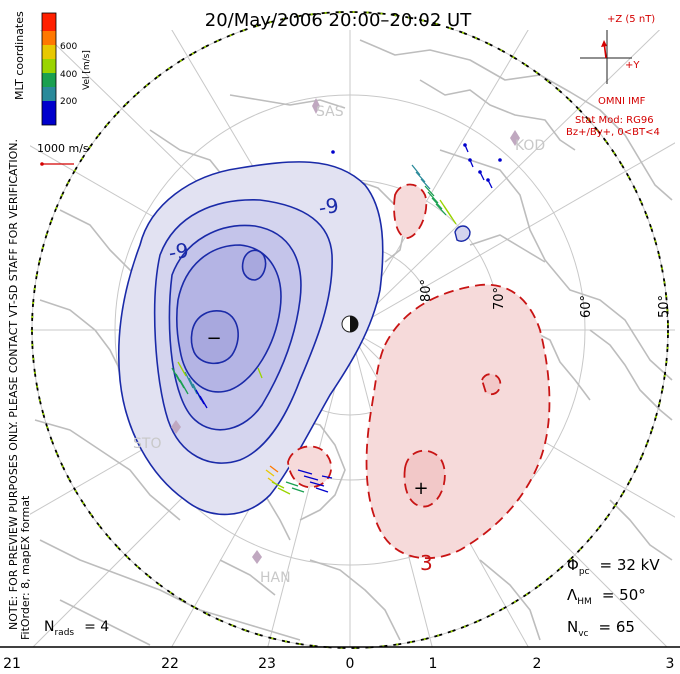 The image size is (680, 674). Describe the element at coordinates (606, 596) in the screenshot. I see `hm-boundary-latitude: ΛHM = 50°` at that location.